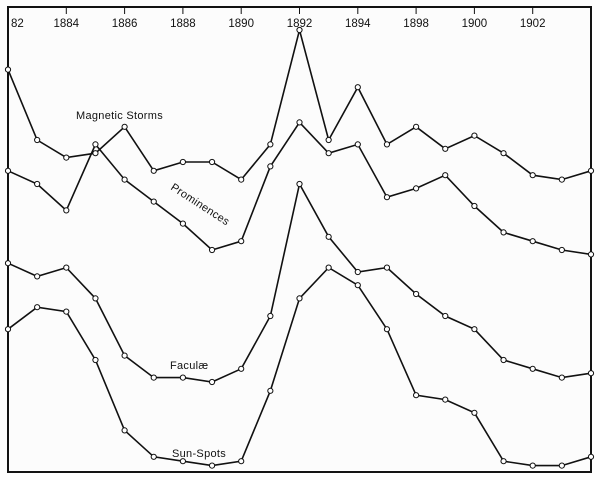  Describe the element at coordinates (416, 24) in the screenshot. I see `x-tick-label: 1898` at that location.